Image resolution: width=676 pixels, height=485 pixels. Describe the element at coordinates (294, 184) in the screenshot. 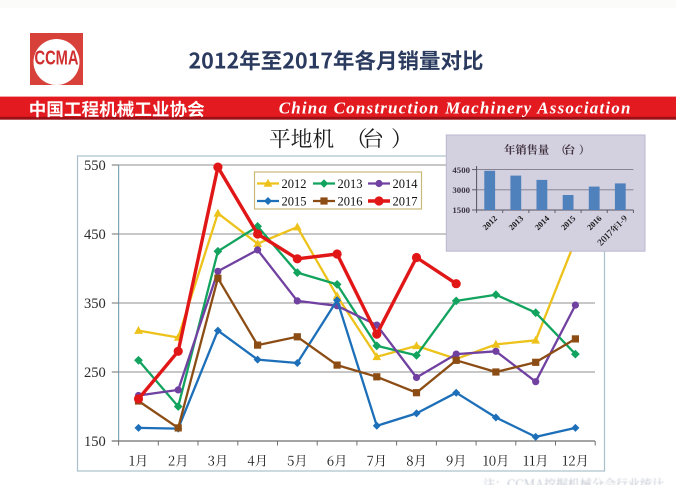

I see `svg-text: 2012` at that location.